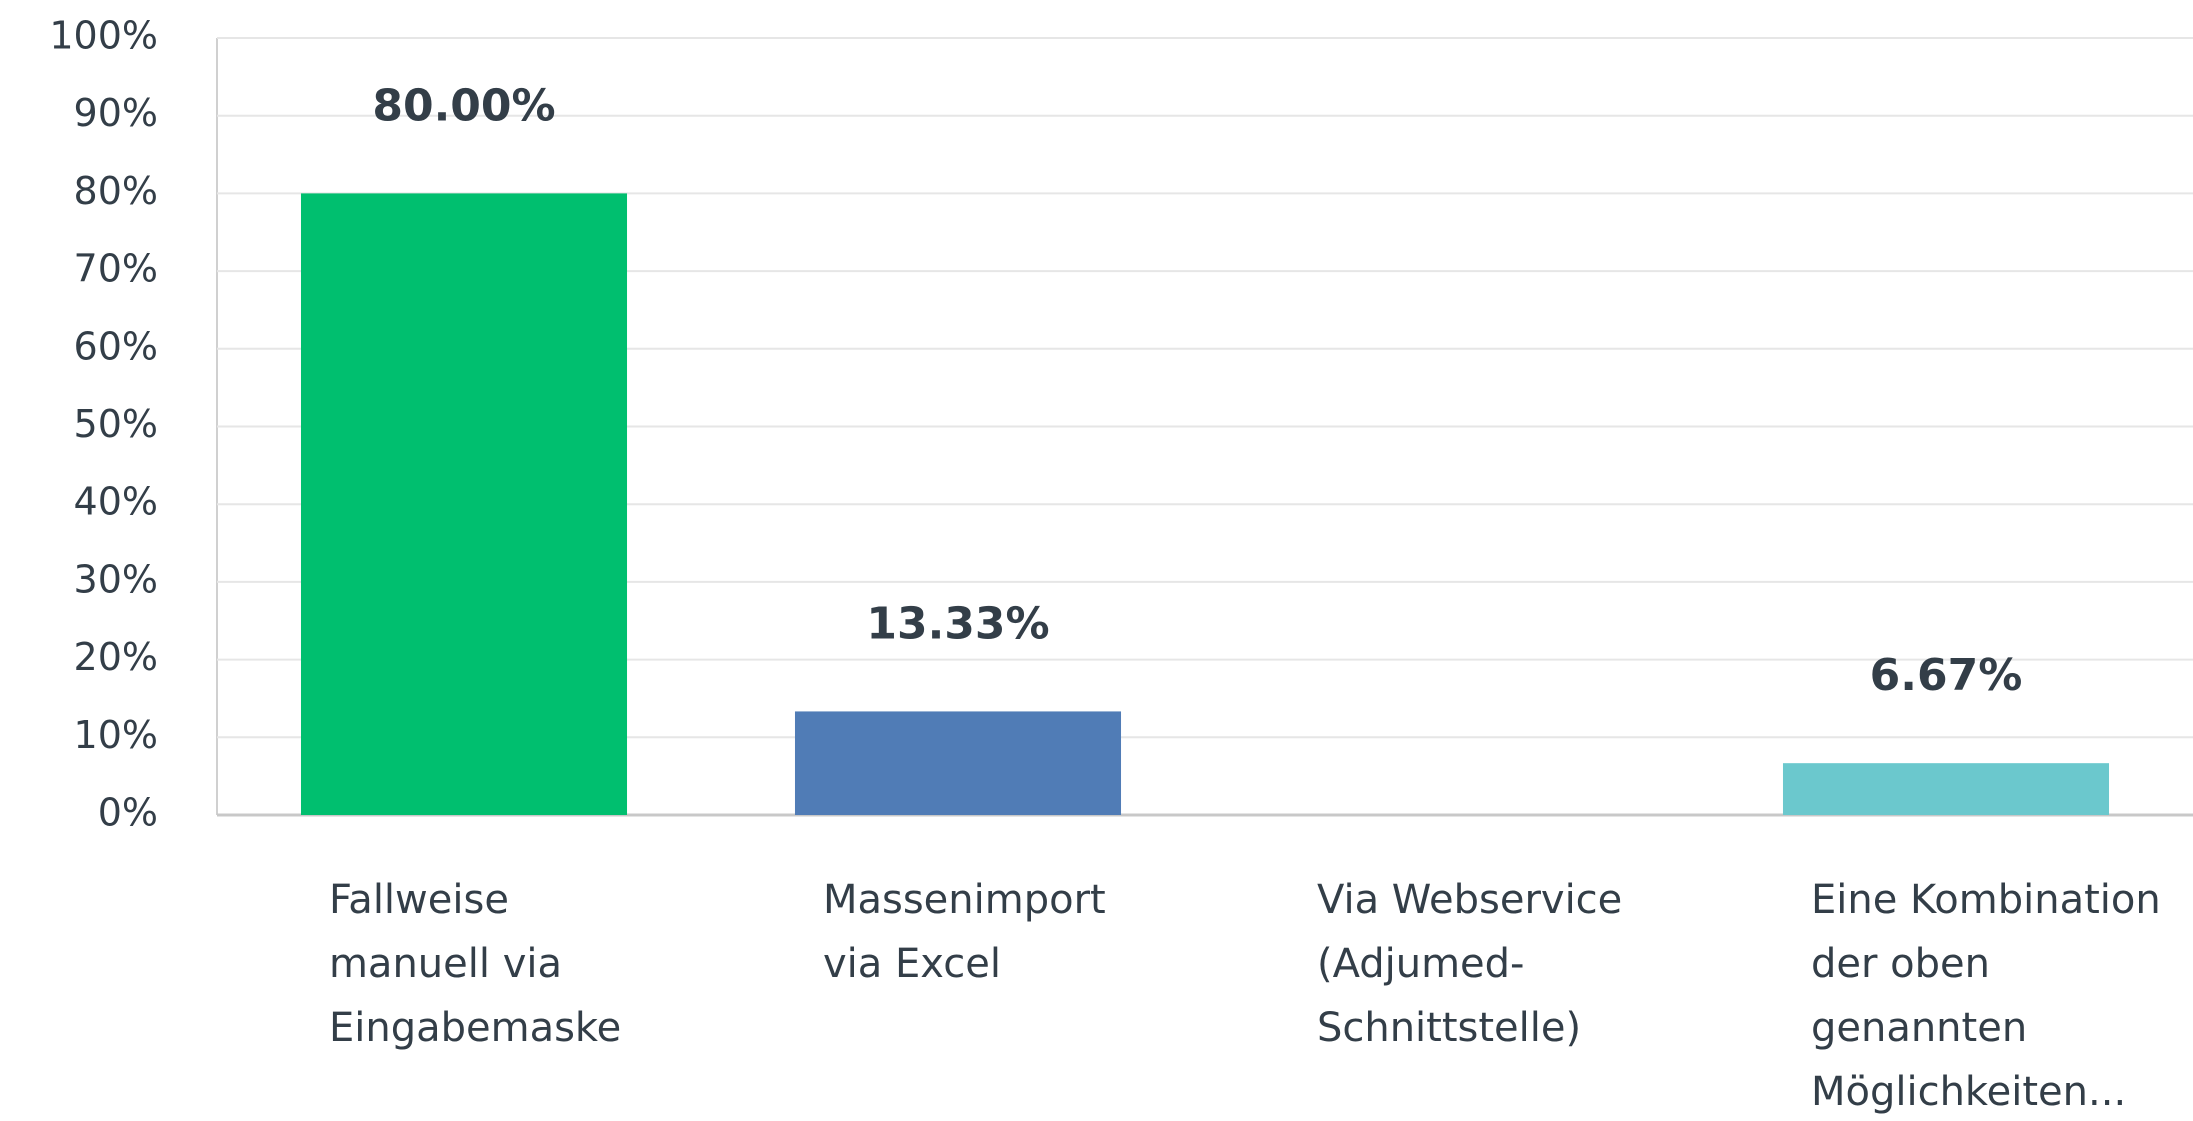 This screenshot has width=2193, height=1121. Describe the element at coordinates (116, 113) in the screenshot. I see `y-tick-label: 90%` at that location.